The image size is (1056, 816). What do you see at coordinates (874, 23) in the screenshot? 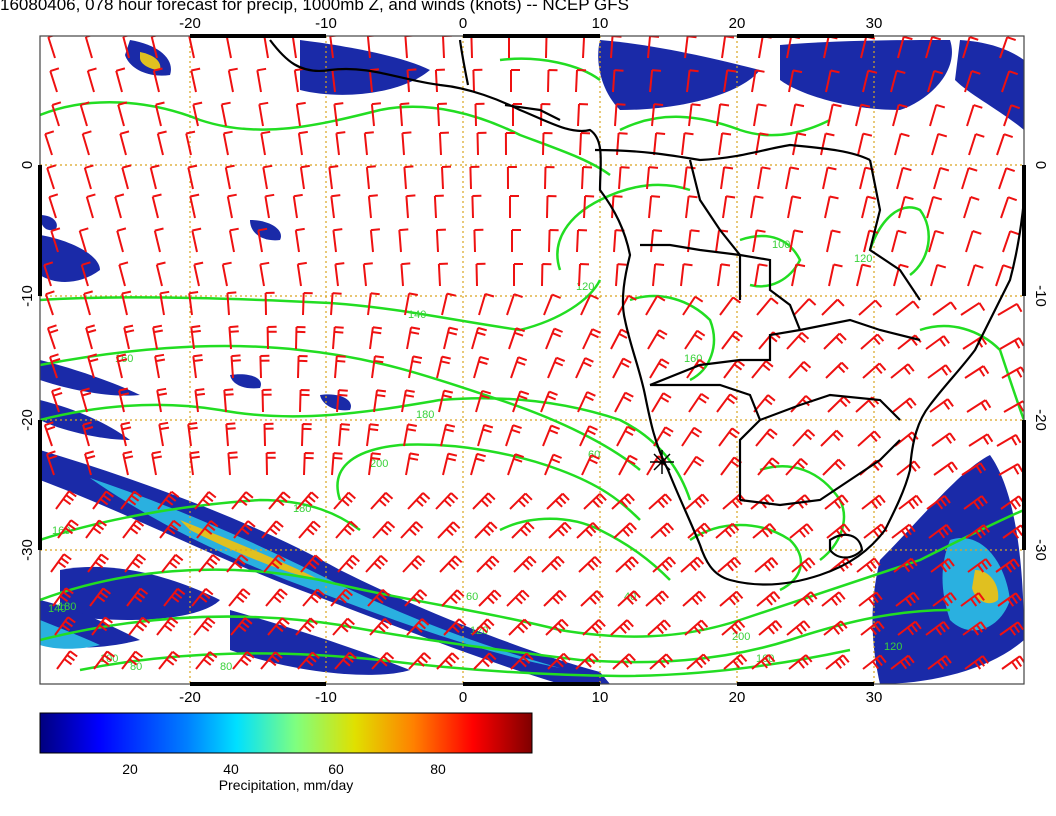
I see `lon-tick-label: 30` at bounding box center [874, 23].